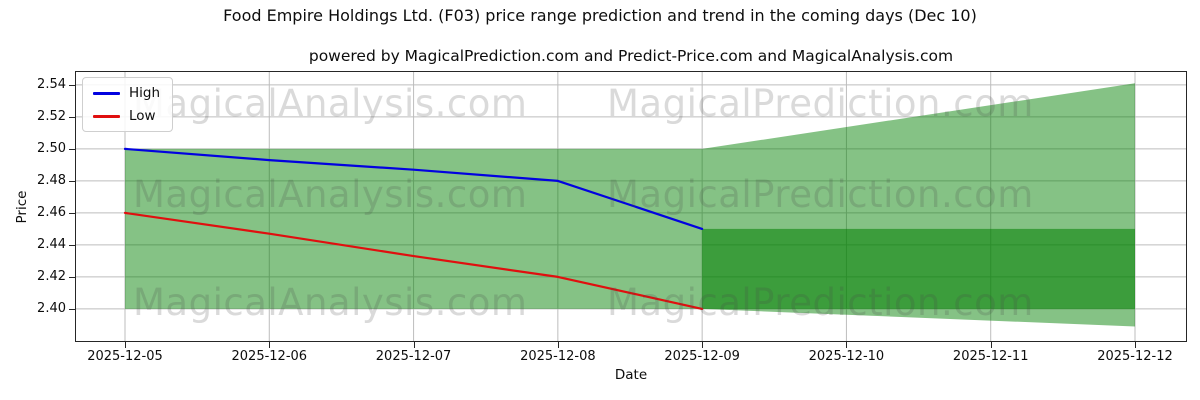  Describe the element at coordinates (51, 148) in the screenshot. I see `y-tick-label: 2.50` at that location.